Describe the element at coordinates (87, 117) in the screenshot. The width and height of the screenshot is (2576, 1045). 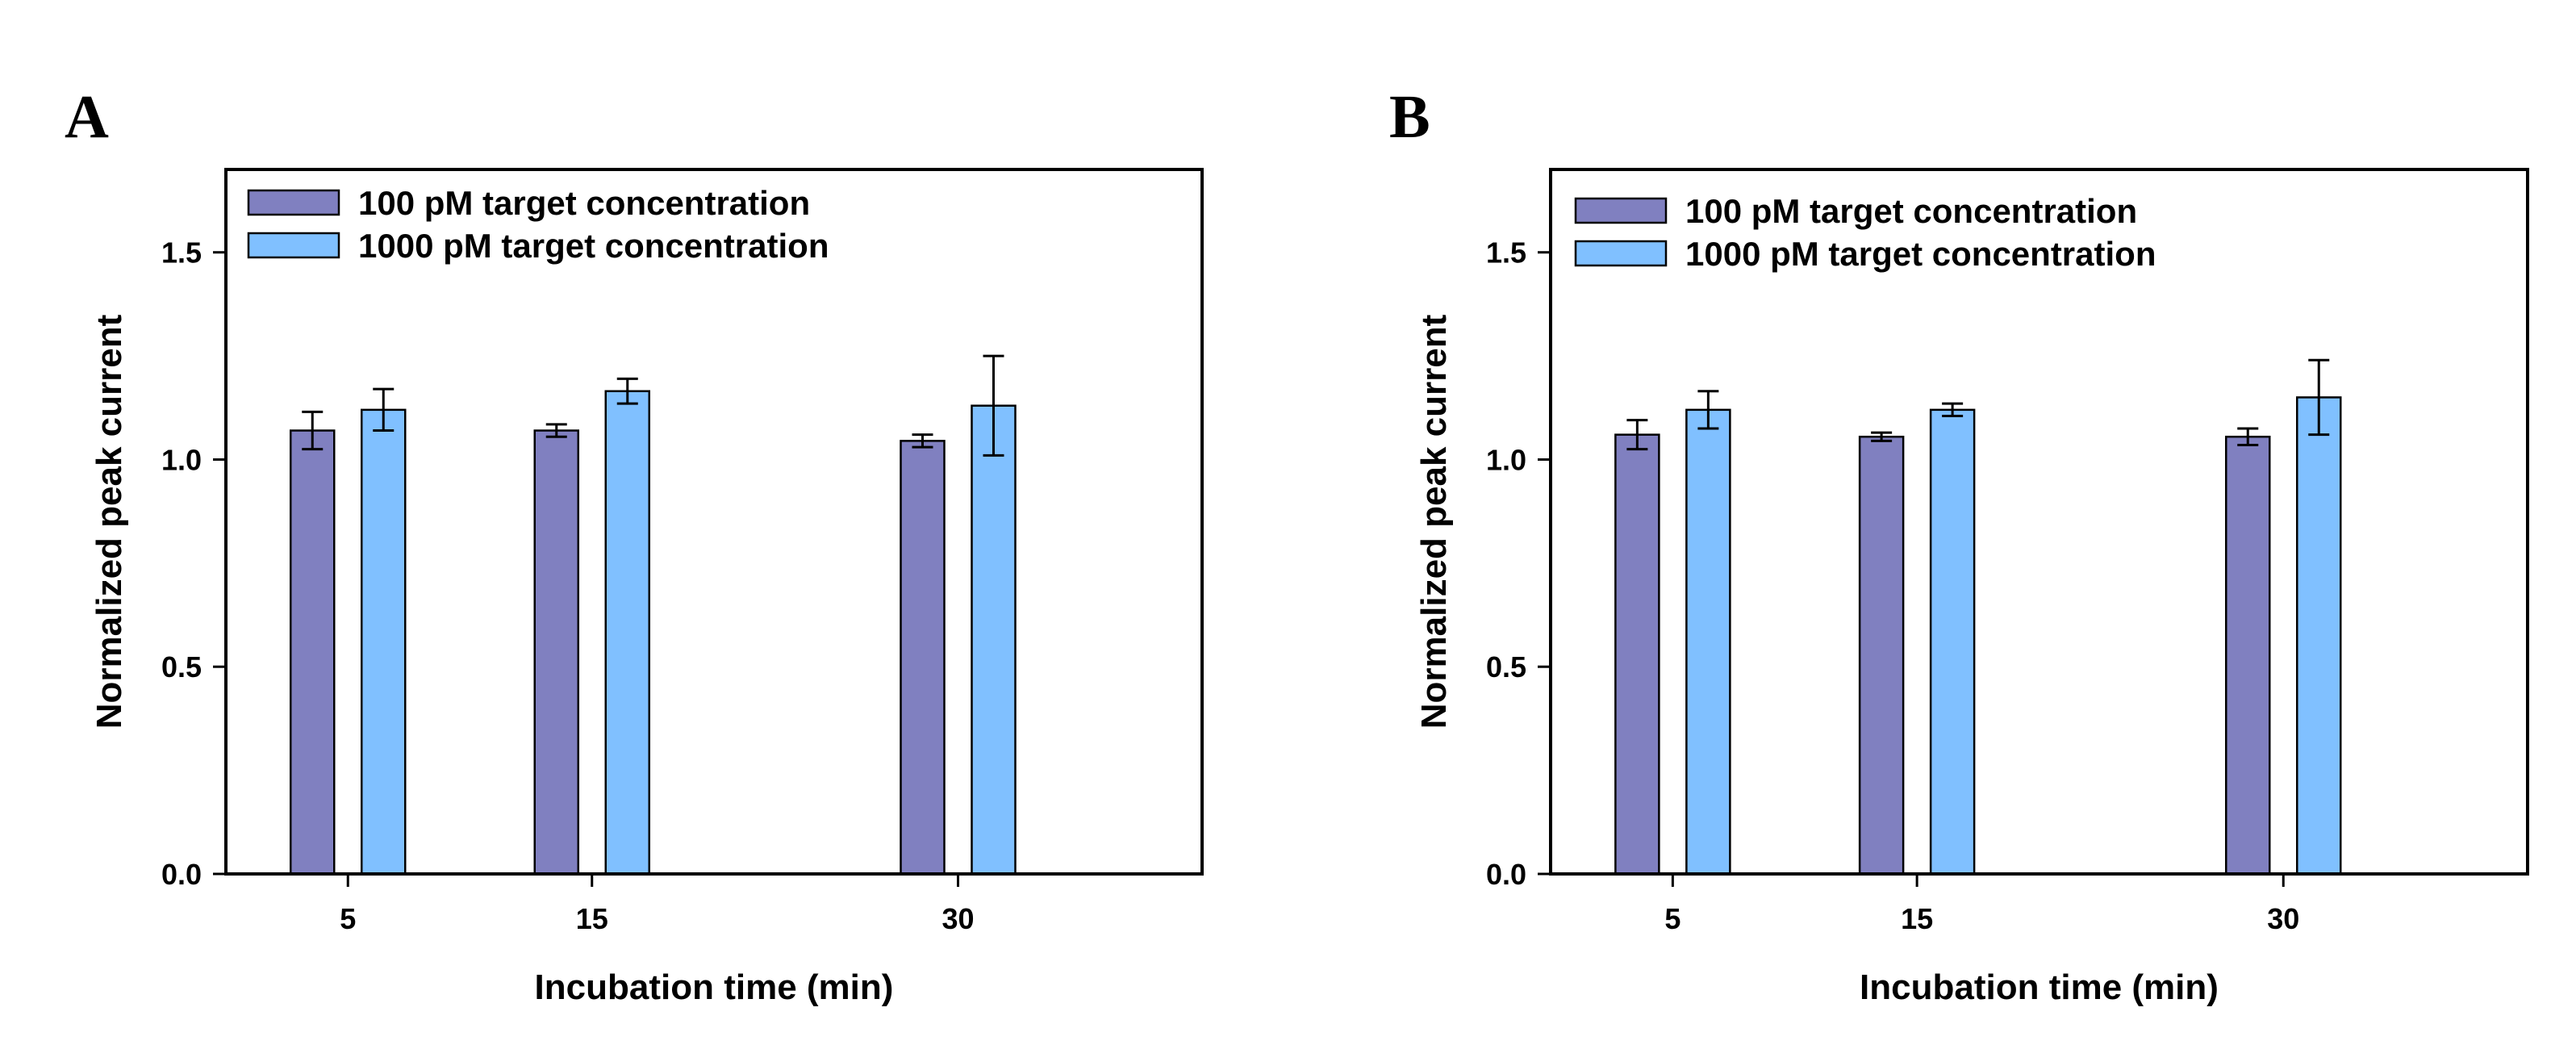
I see `panel-label: A` at that location.